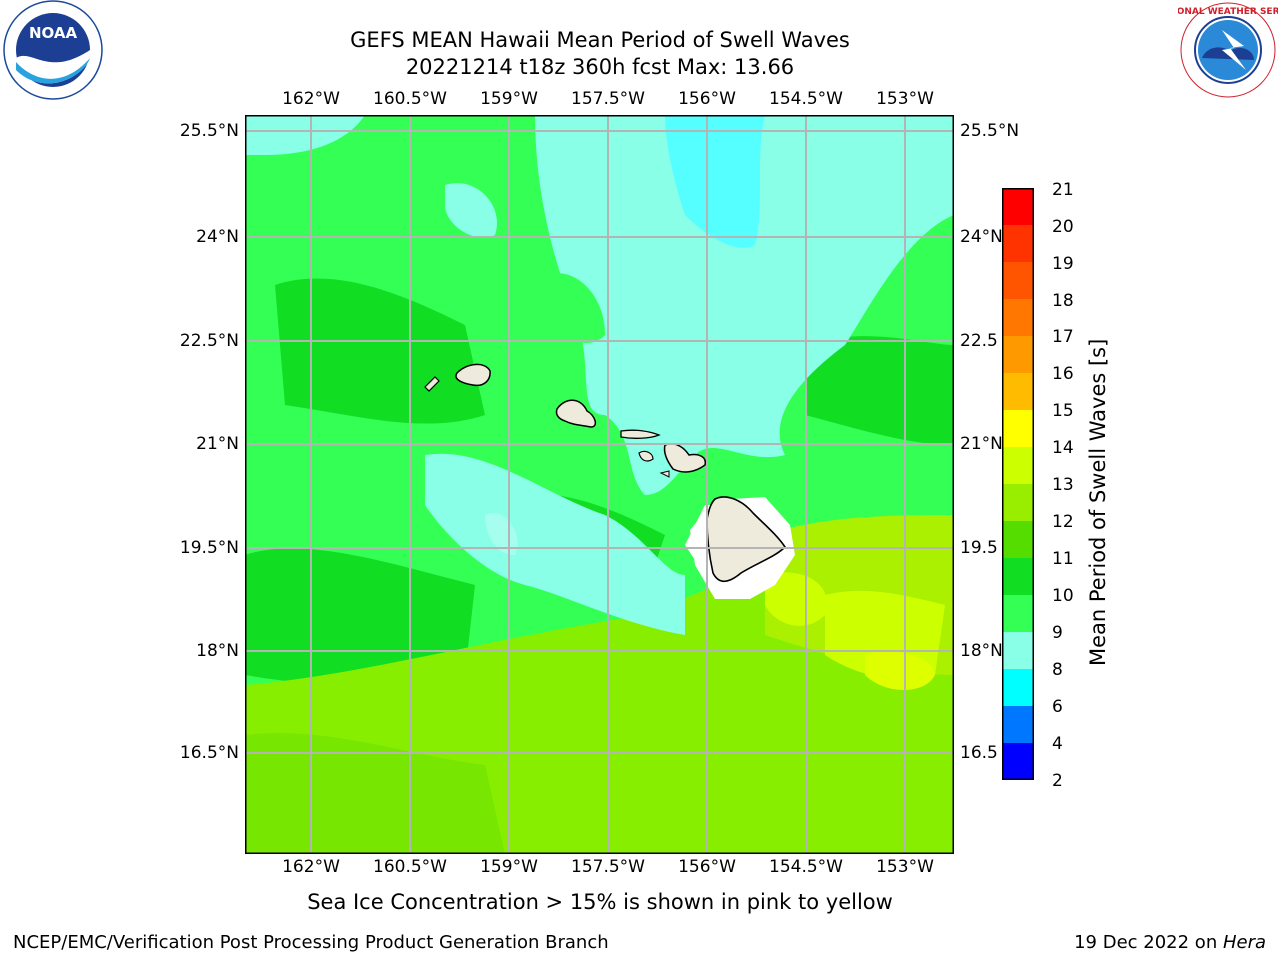 The width and height of the screenshot is (1280, 960). Describe the element at coordinates (608, 867) in the screenshot. I see `lon-tick-bottom: 157.5°W` at that location.